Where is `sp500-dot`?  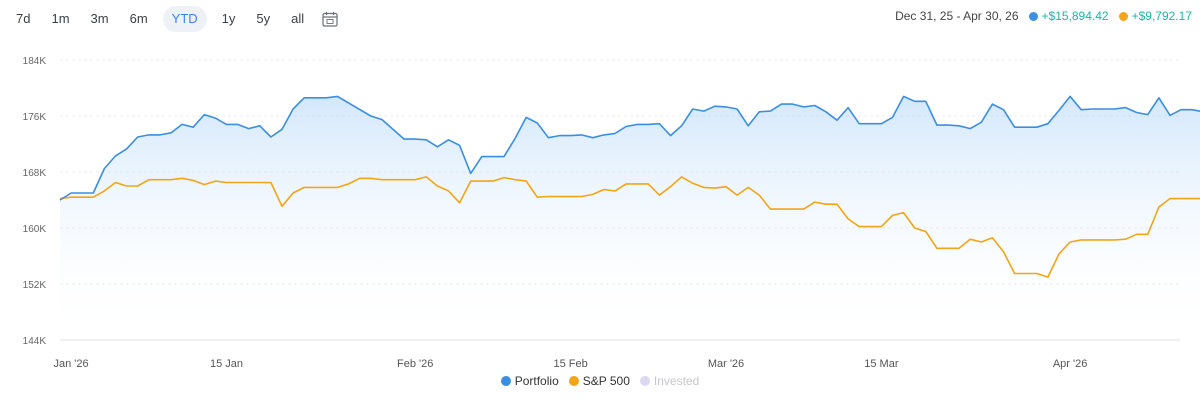
sp500-dot is located at coordinates (1123, 16).